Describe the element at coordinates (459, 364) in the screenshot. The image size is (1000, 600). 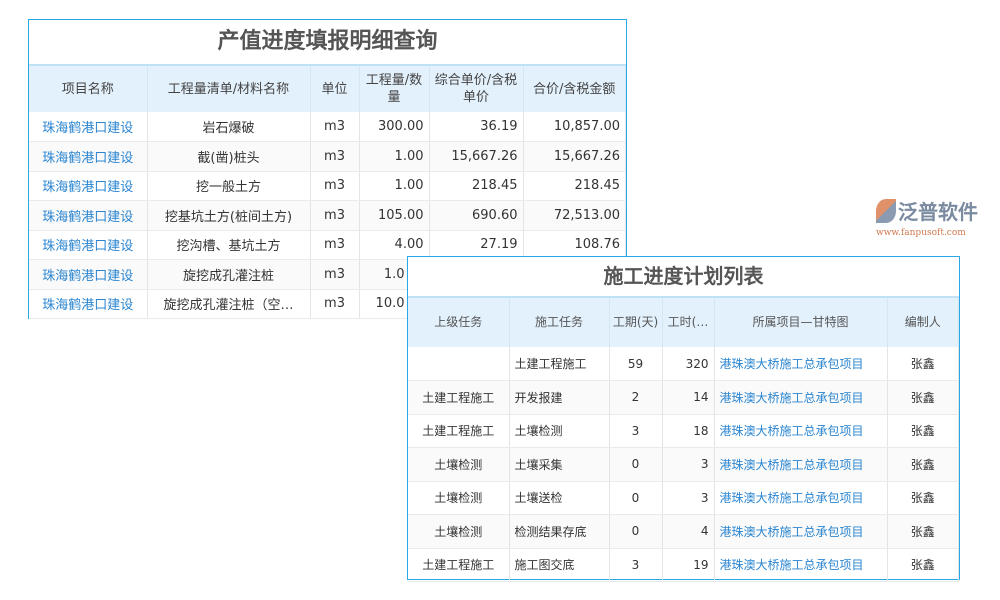
I see `table-cell` at that location.